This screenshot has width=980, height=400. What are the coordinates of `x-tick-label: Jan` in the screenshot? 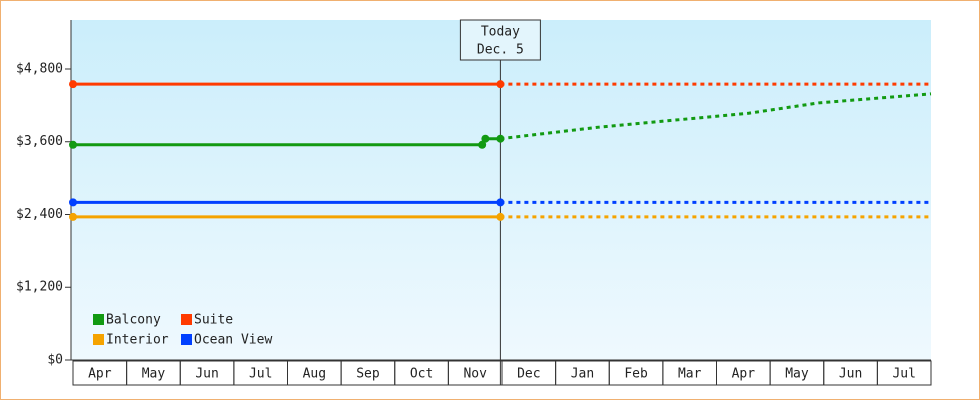 It's located at (582, 374).